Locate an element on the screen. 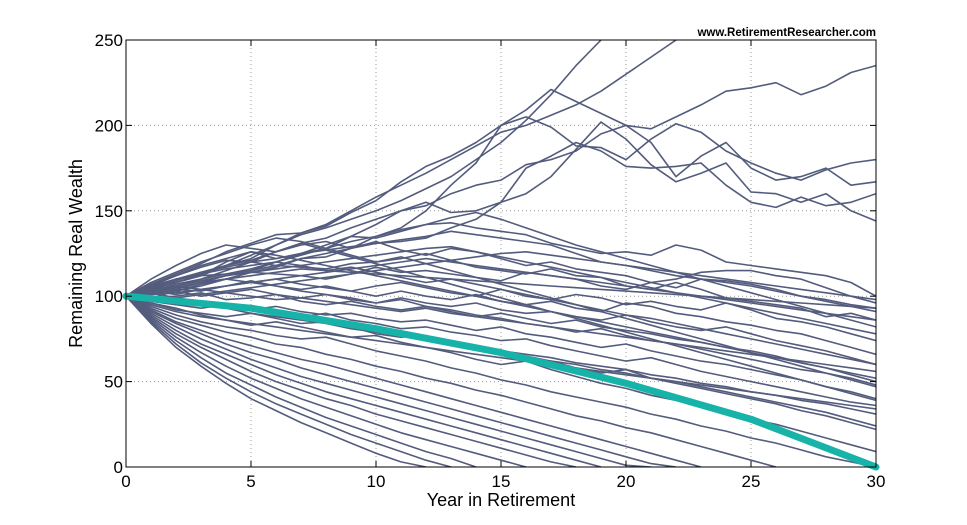  y-tick-label: 0 is located at coordinates (118, 467).